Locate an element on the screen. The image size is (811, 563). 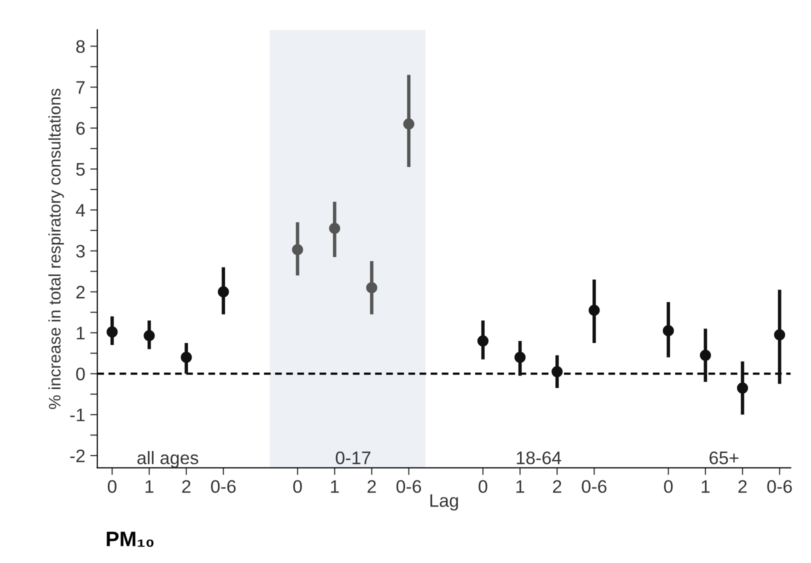
y-tick-label: 6 is located at coordinates (80, 128).